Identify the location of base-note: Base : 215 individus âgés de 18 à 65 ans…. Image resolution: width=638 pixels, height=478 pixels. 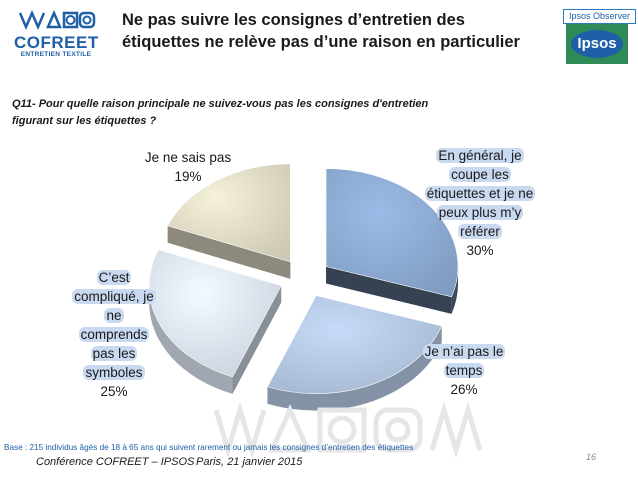
(209, 447).